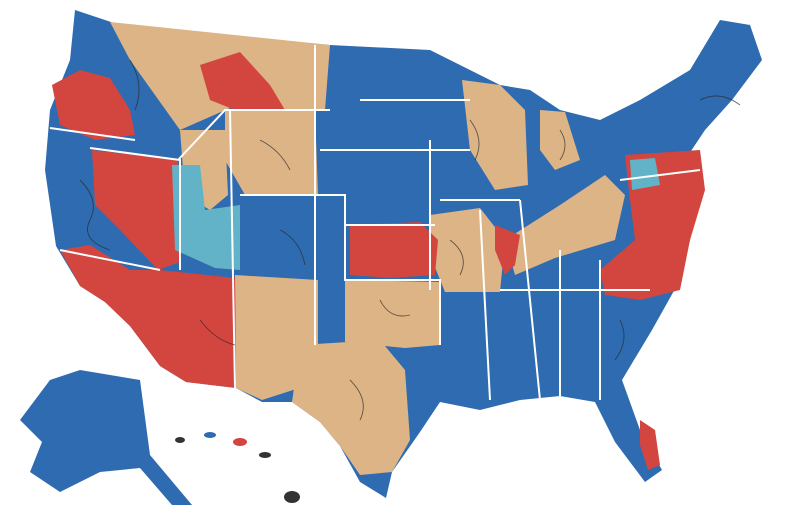  What do you see at coordinates (237, 467) in the screenshot?
I see `hawaii` at bounding box center [237, 467].